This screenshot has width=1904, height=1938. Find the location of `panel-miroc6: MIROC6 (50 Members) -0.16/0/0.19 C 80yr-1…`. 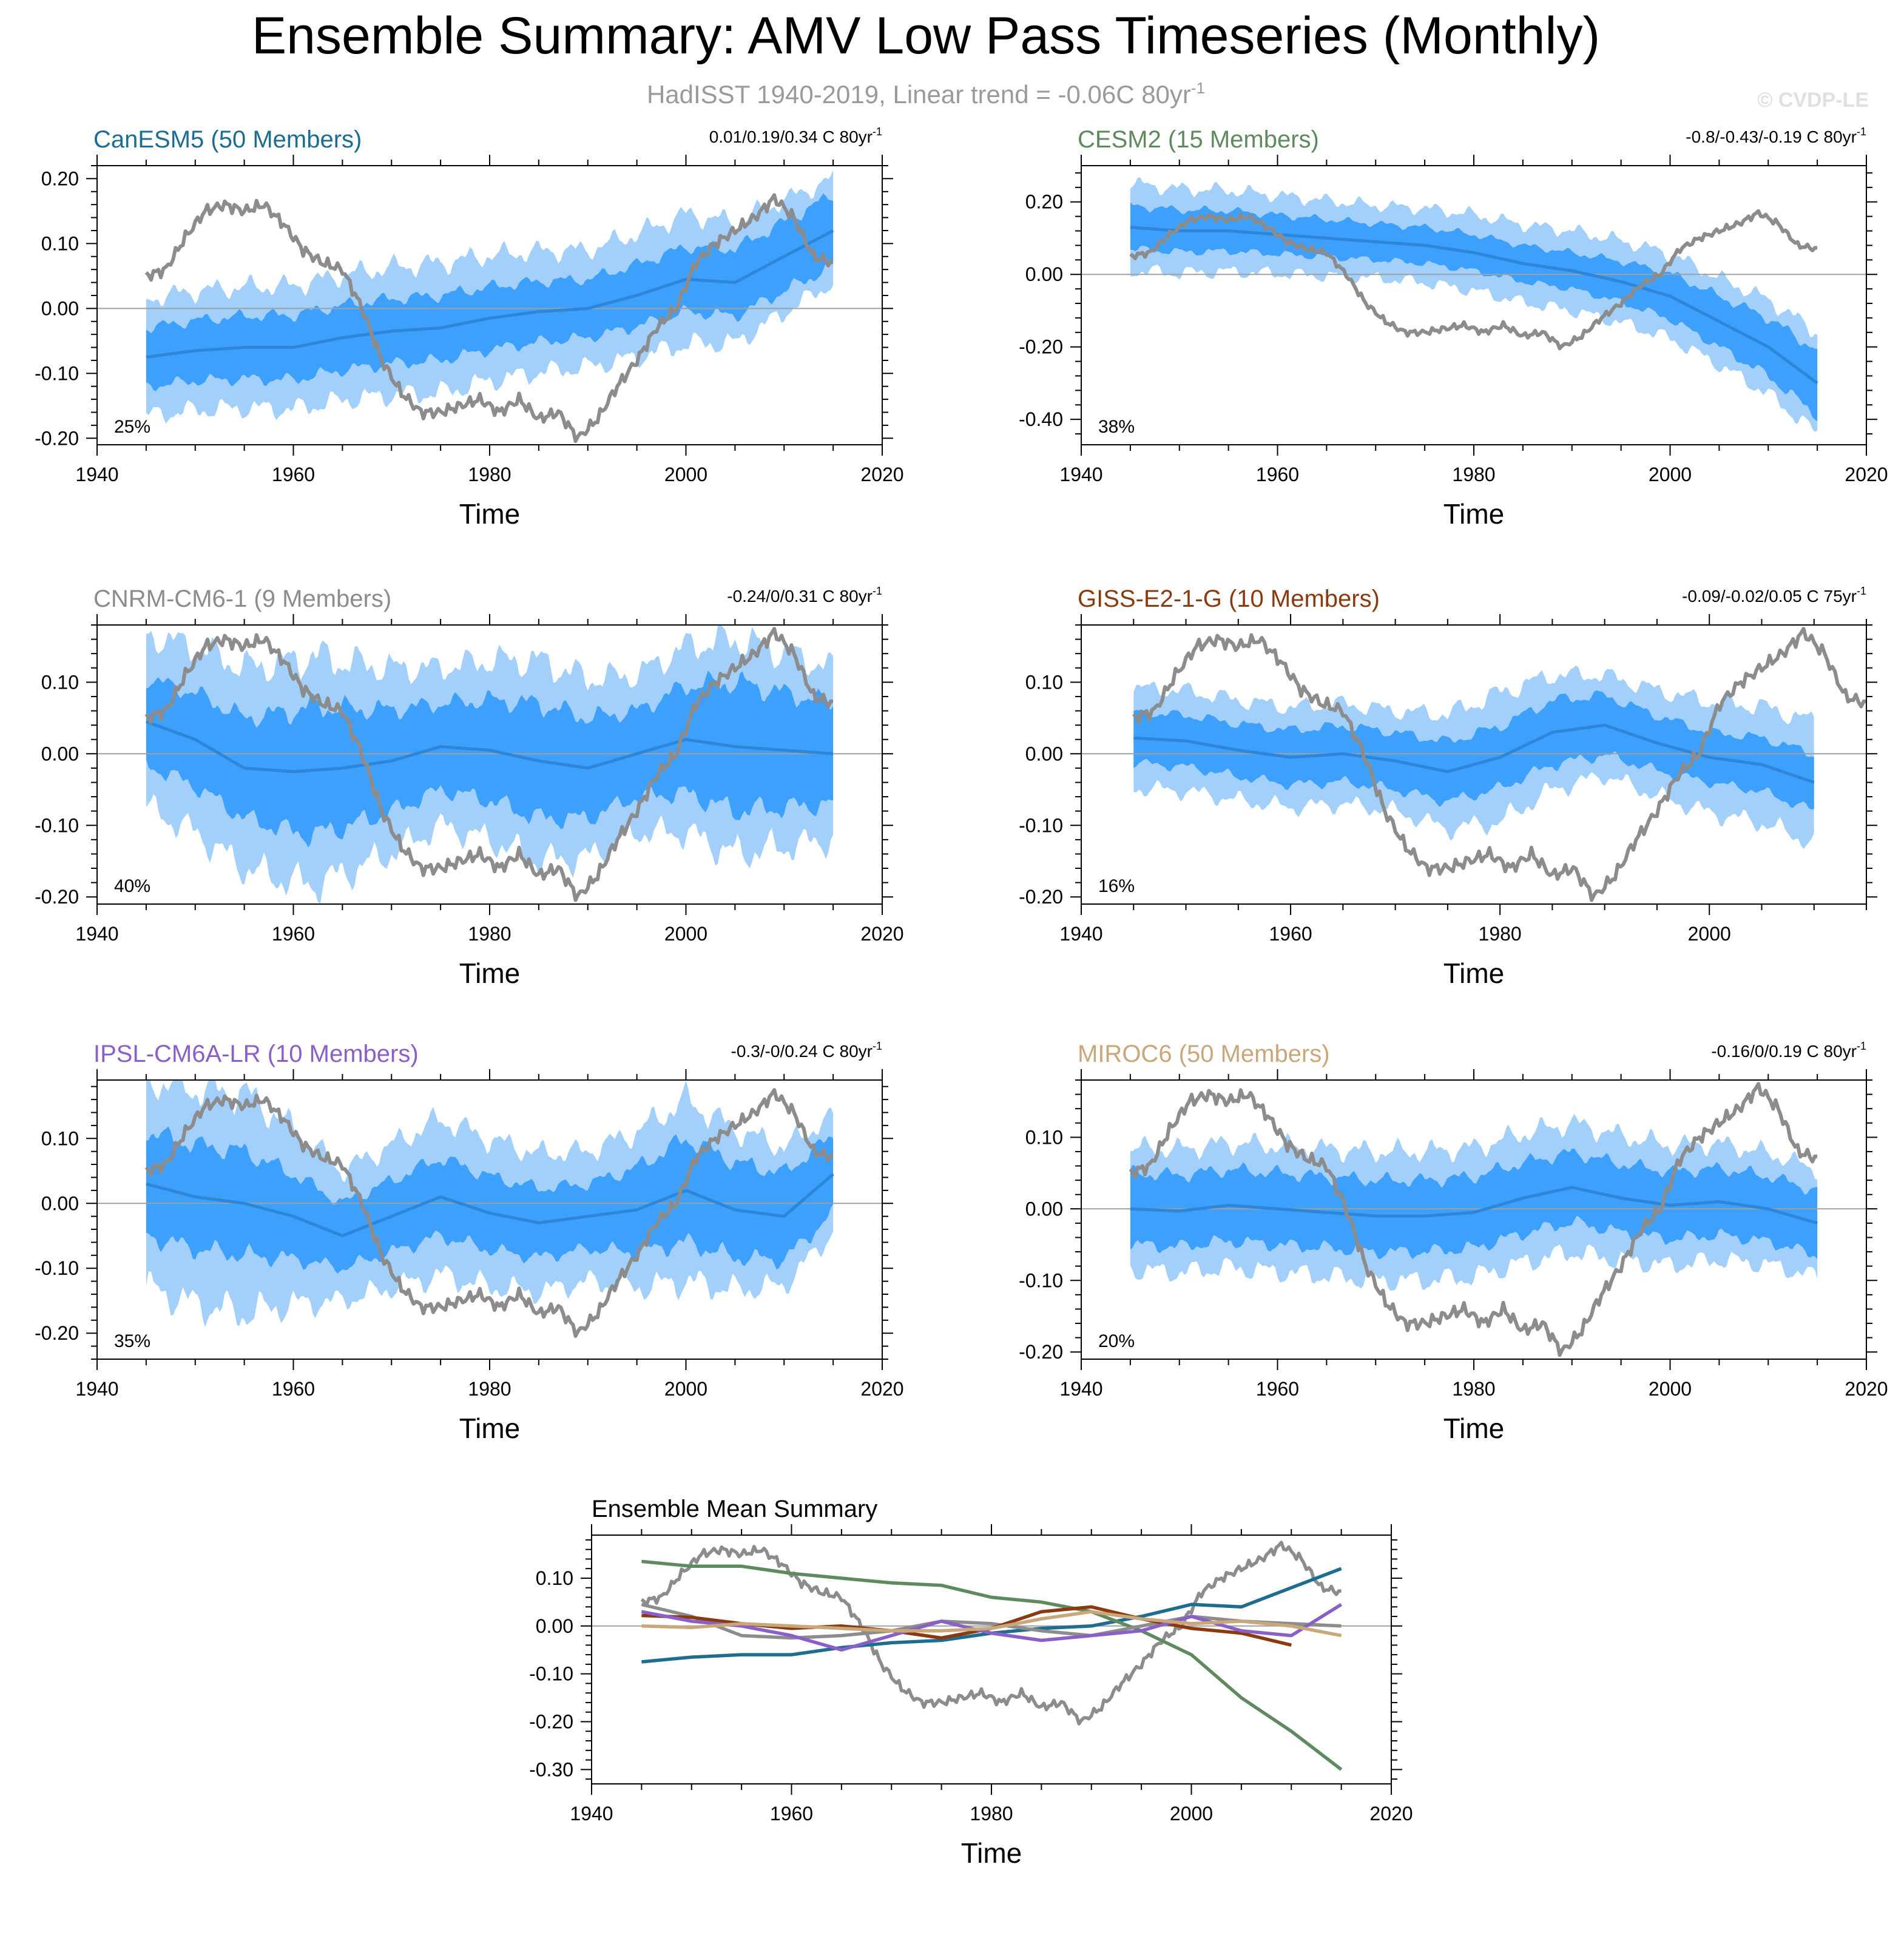

panel-miroc6: MIROC6 (50 Members) -0.16/0/0.19 C 80yr-1… is located at coordinates (1454, 1242).